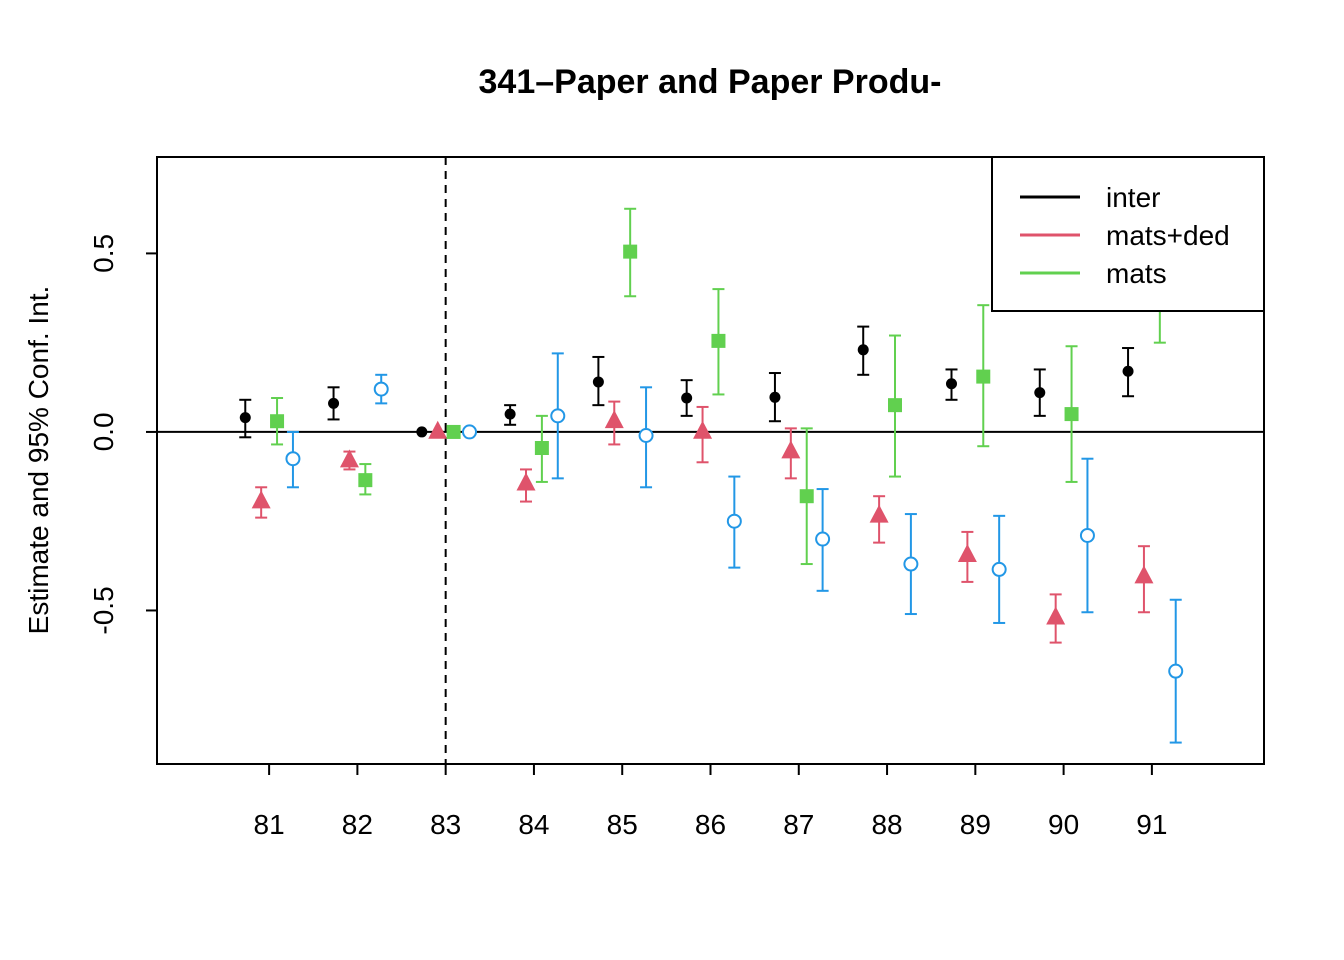 This screenshot has width=1344, height=960. I want to click on y-tick-label: 0.5, so click(103, 253).